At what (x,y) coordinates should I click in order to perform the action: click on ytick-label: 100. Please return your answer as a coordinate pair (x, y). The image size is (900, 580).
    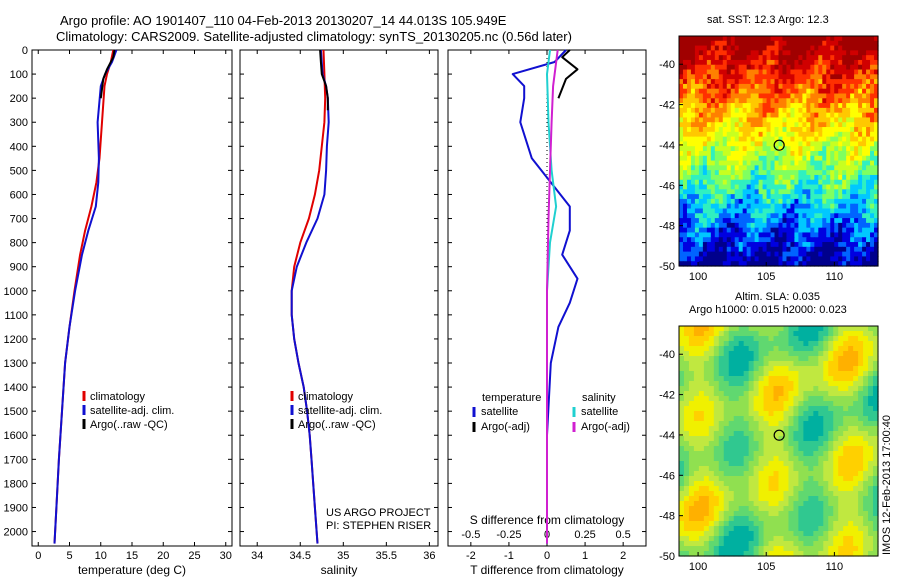
    Looking at the image, I should click on (19, 75).